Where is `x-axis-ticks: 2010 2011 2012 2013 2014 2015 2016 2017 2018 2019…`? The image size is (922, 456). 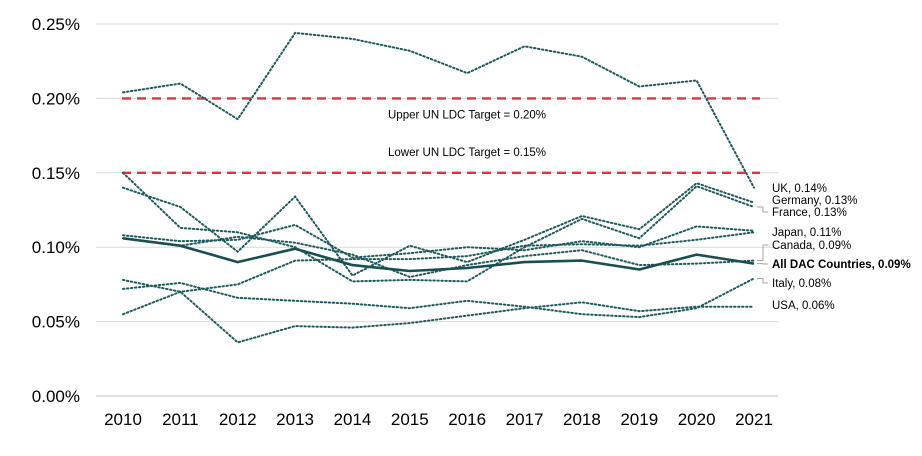 x-axis-ticks: 2010 2011 2012 2013 2014 2015 2016 2017 2018 2019… is located at coordinates (438, 419).